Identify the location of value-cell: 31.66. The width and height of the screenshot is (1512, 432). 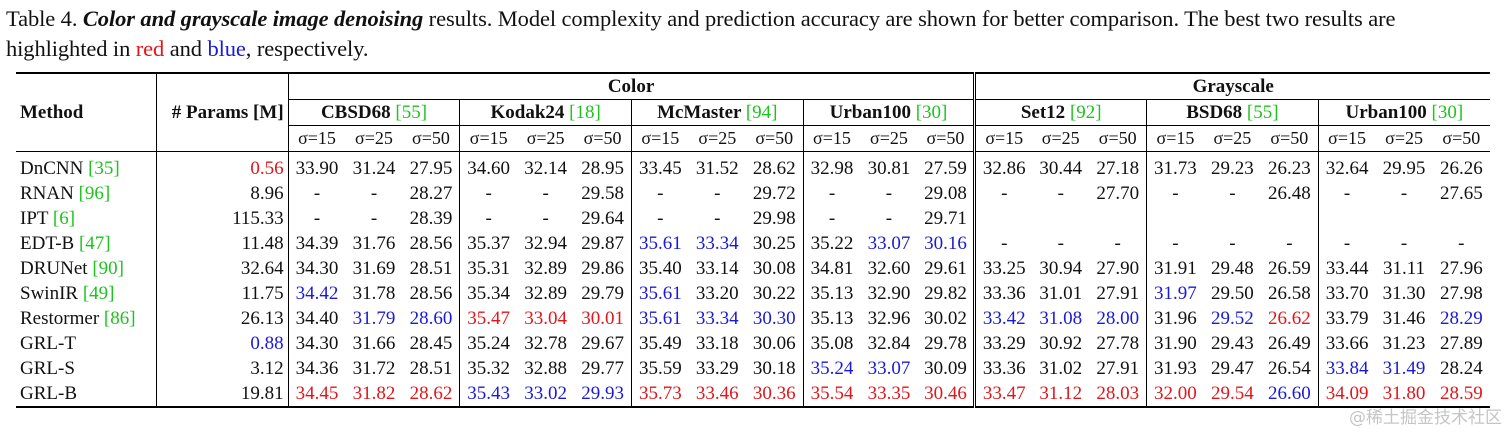
(374, 343).